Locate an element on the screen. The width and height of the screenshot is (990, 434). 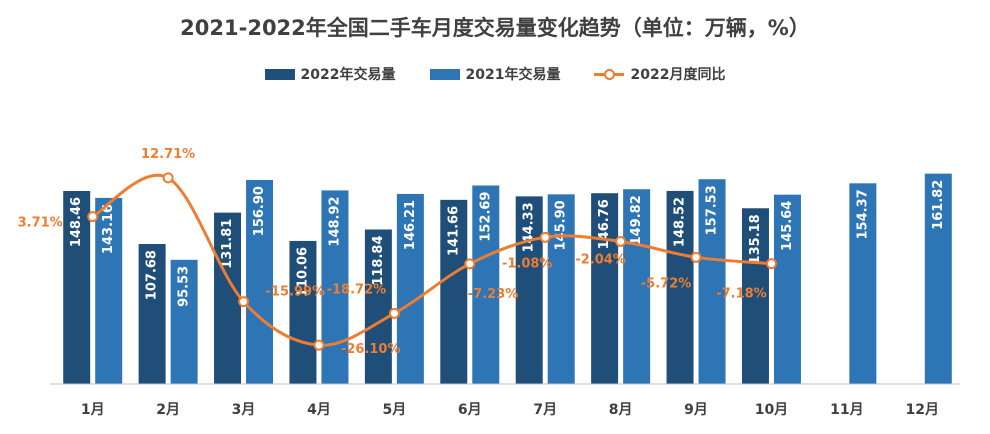
bar-label-2022-2: 107.68 is located at coordinates (152, 275).